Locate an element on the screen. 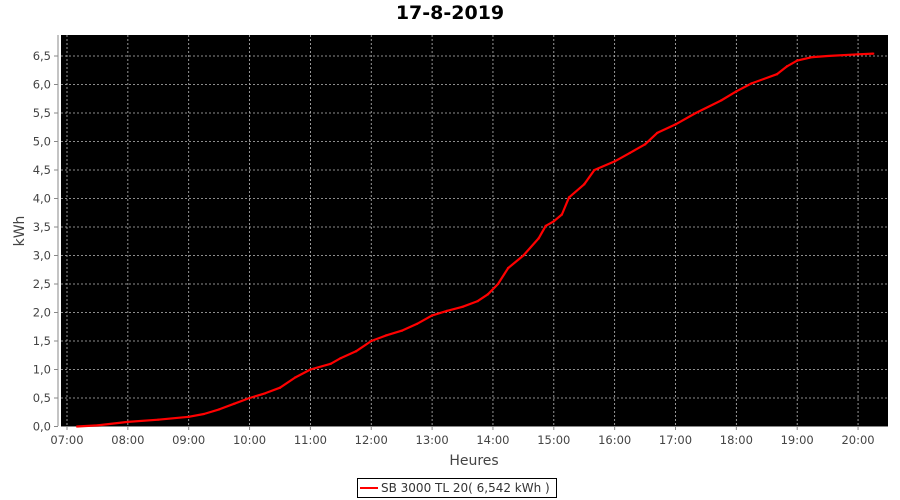  y-tick-label: 2,5 is located at coordinates (42, 284).